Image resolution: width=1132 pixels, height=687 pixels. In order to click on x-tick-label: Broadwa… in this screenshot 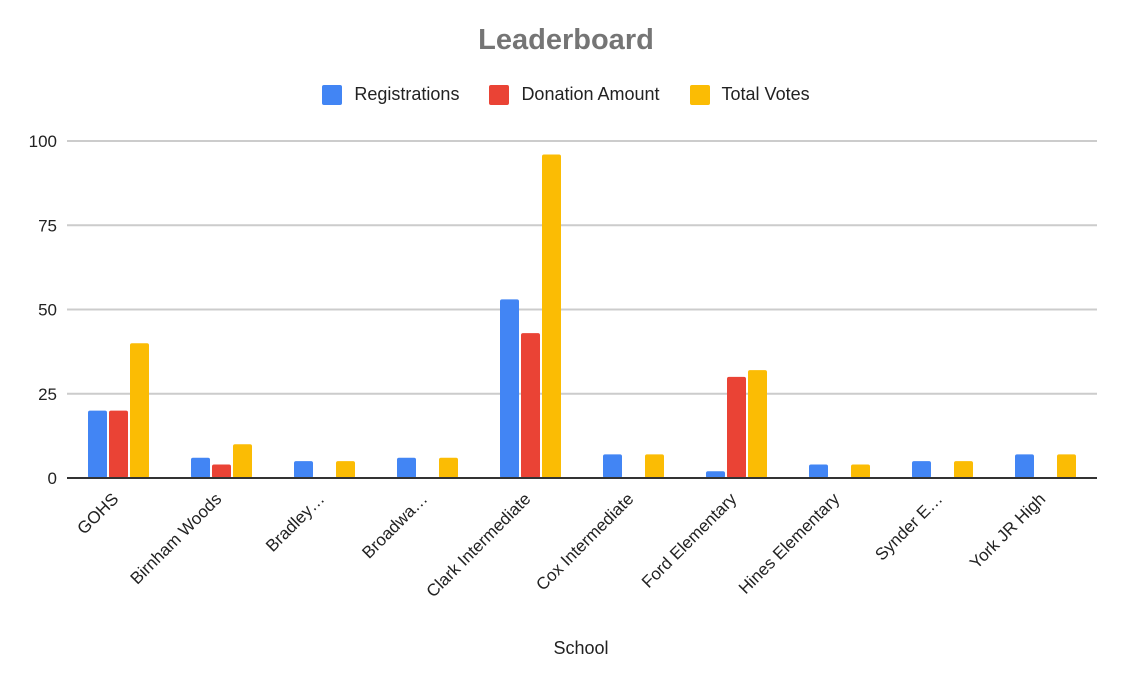, I will do `click(394, 525)`.